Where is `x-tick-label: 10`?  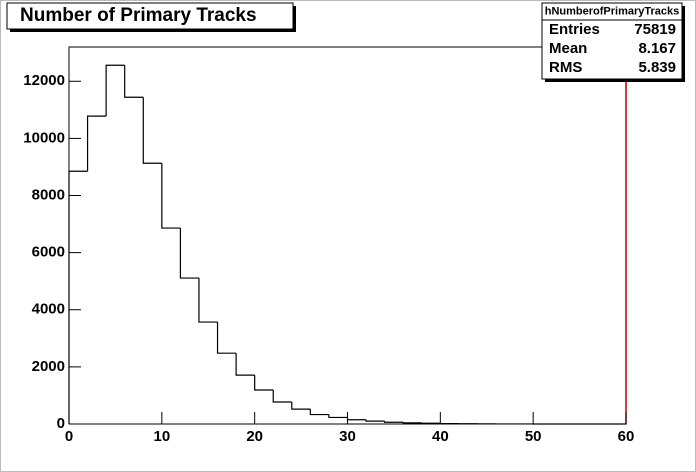
x-tick-label: 10 is located at coordinates (161, 436).